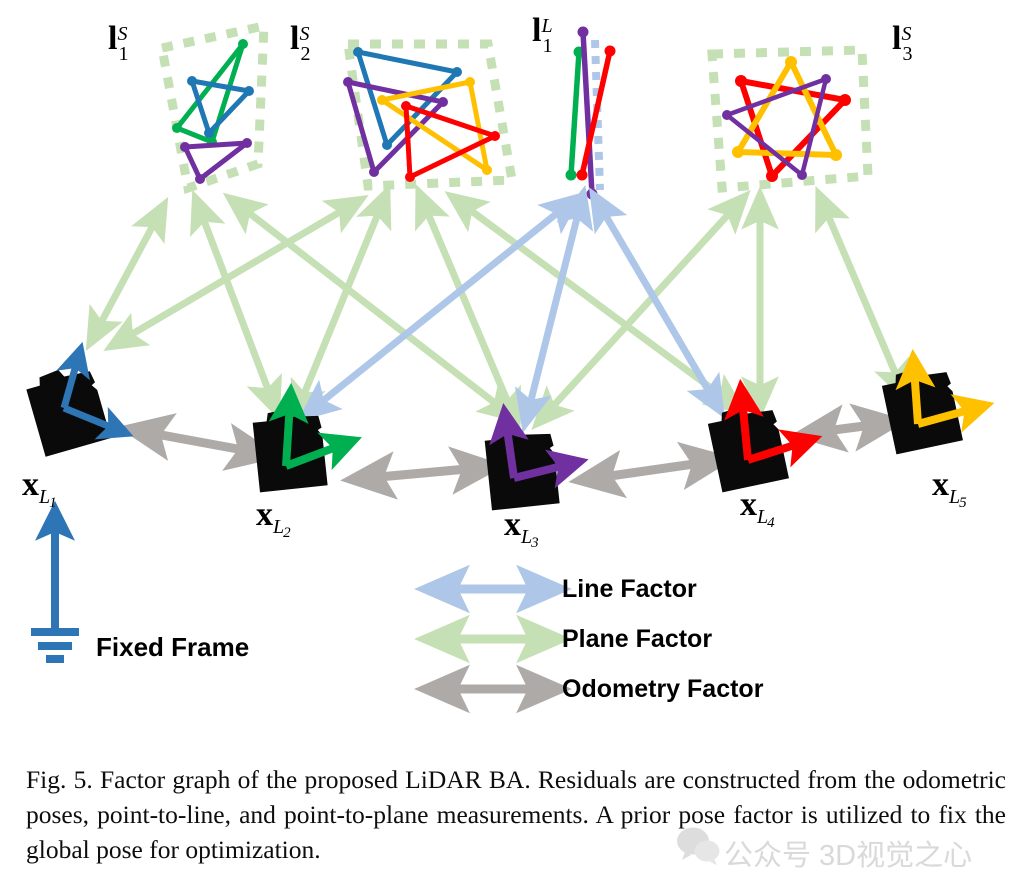  What do you see at coordinates (849, 428) in the screenshot?
I see `edge-odom-xL4-xL5` at bounding box center [849, 428].